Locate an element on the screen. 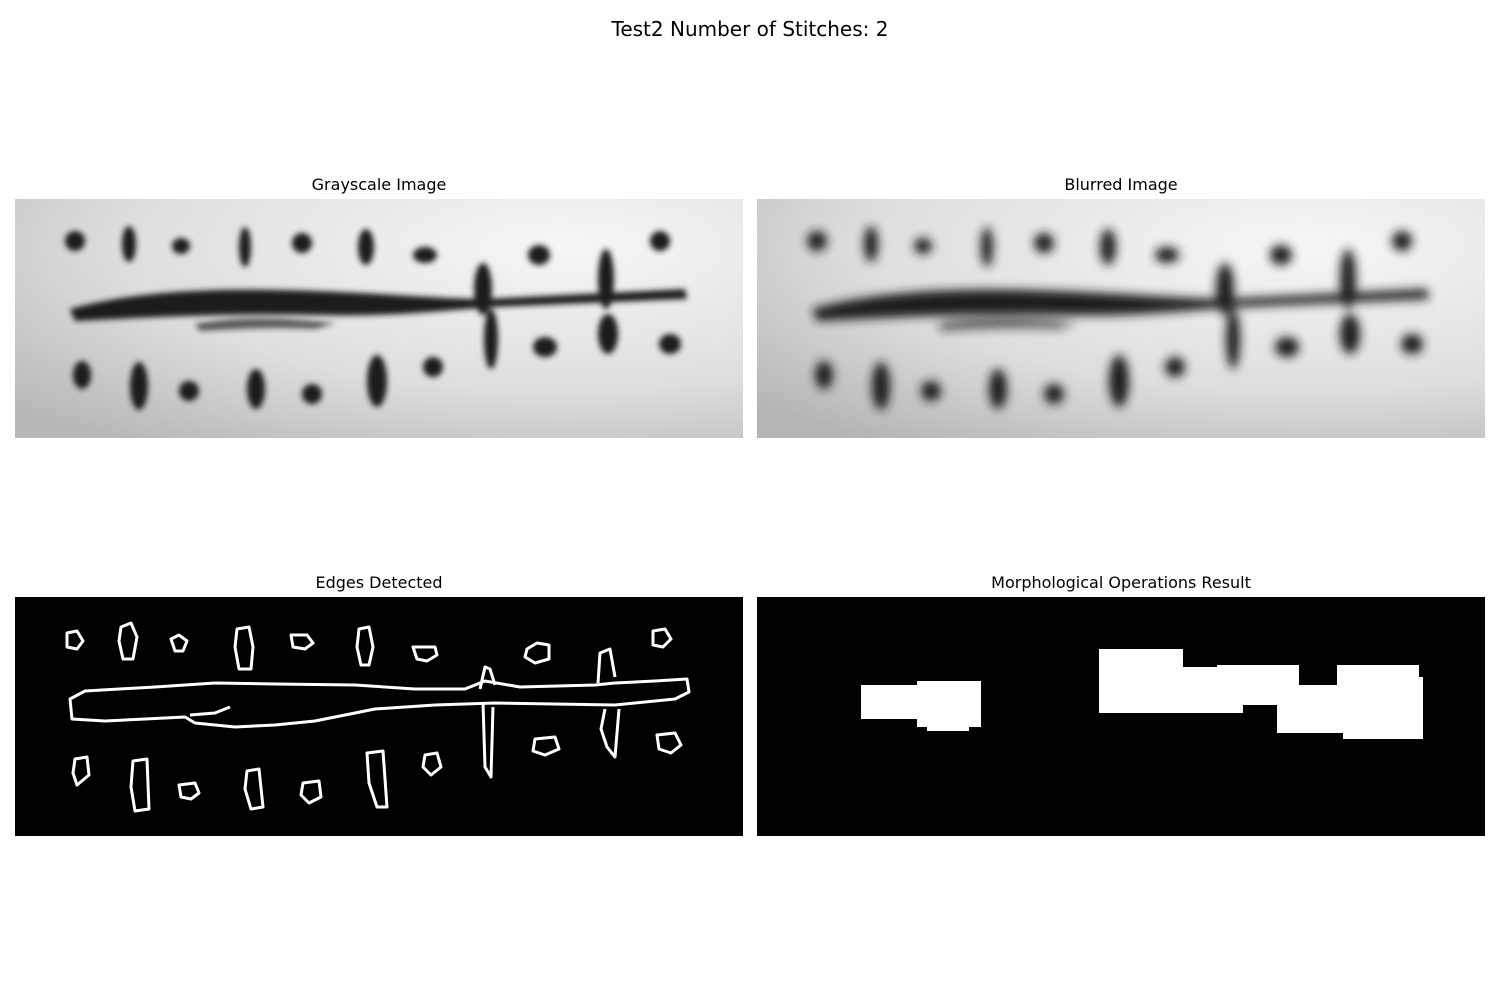 Image resolution: width=1500 pixels, height=1000 pixels. morph-panel-title: Morphological Operations Result is located at coordinates (1121, 582).